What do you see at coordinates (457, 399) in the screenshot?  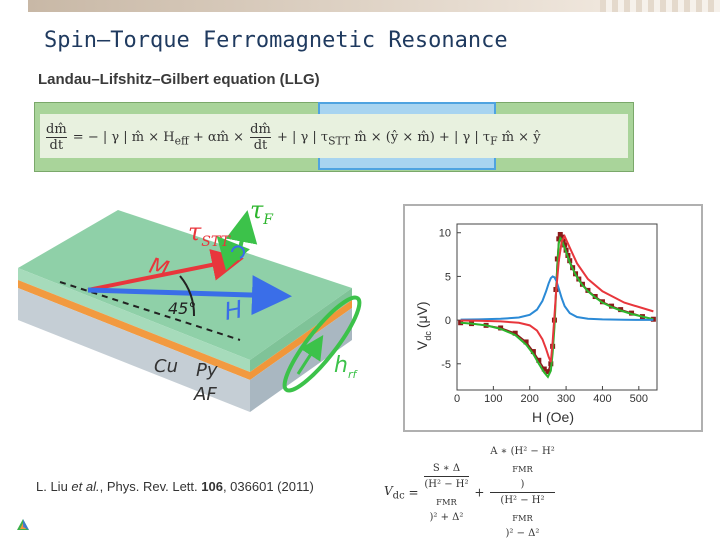 I see `x-tick-label: 0` at bounding box center [457, 399].